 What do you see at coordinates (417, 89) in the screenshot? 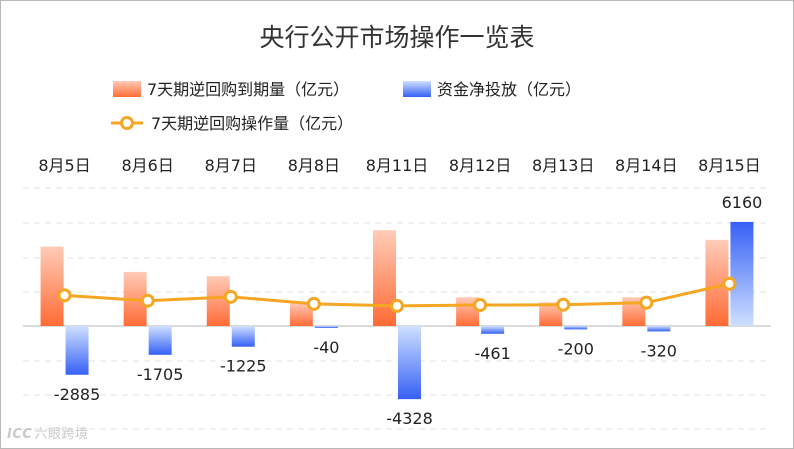
I see `legend-swatch-net` at bounding box center [417, 89].